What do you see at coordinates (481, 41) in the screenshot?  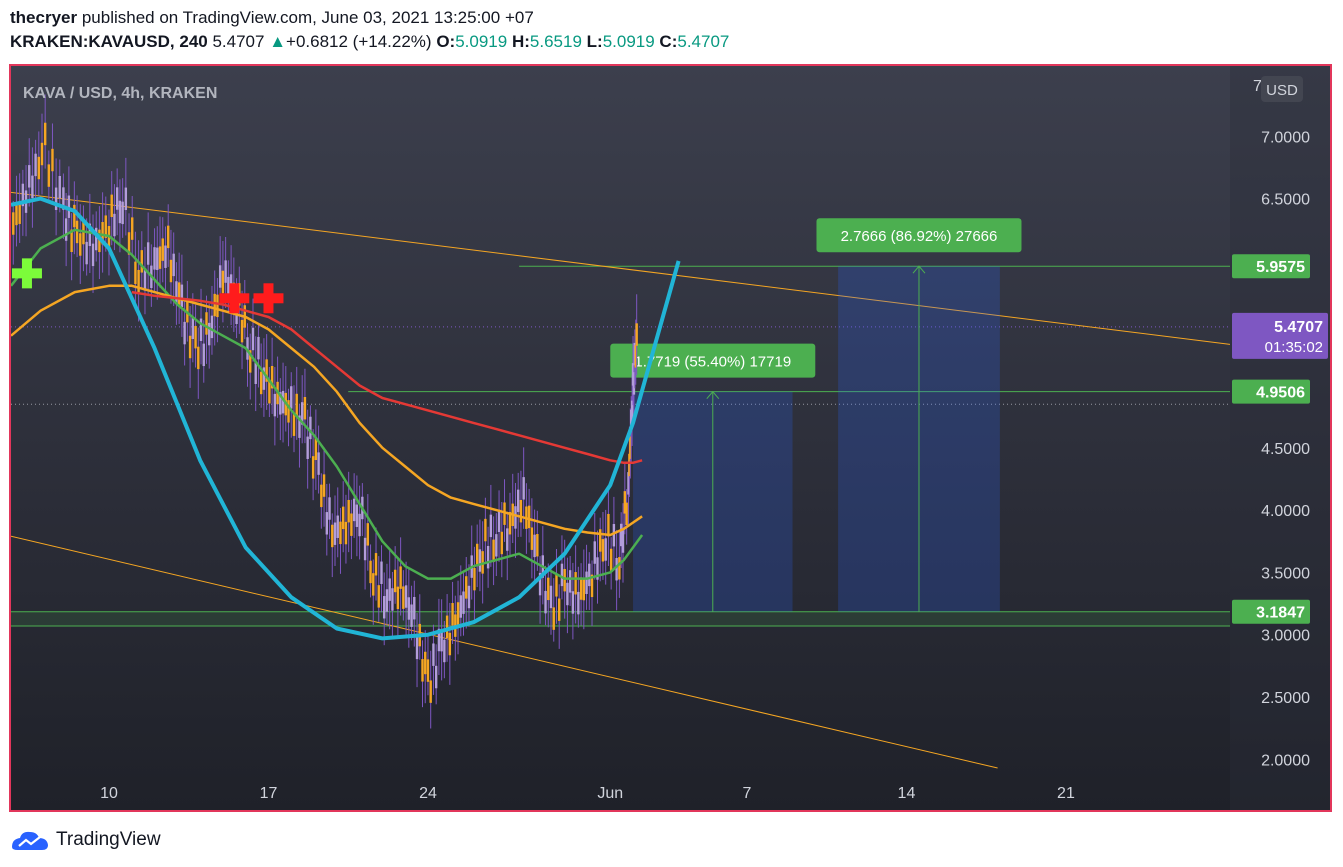 I see `open-value: 5.0919` at bounding box center [481, 41].